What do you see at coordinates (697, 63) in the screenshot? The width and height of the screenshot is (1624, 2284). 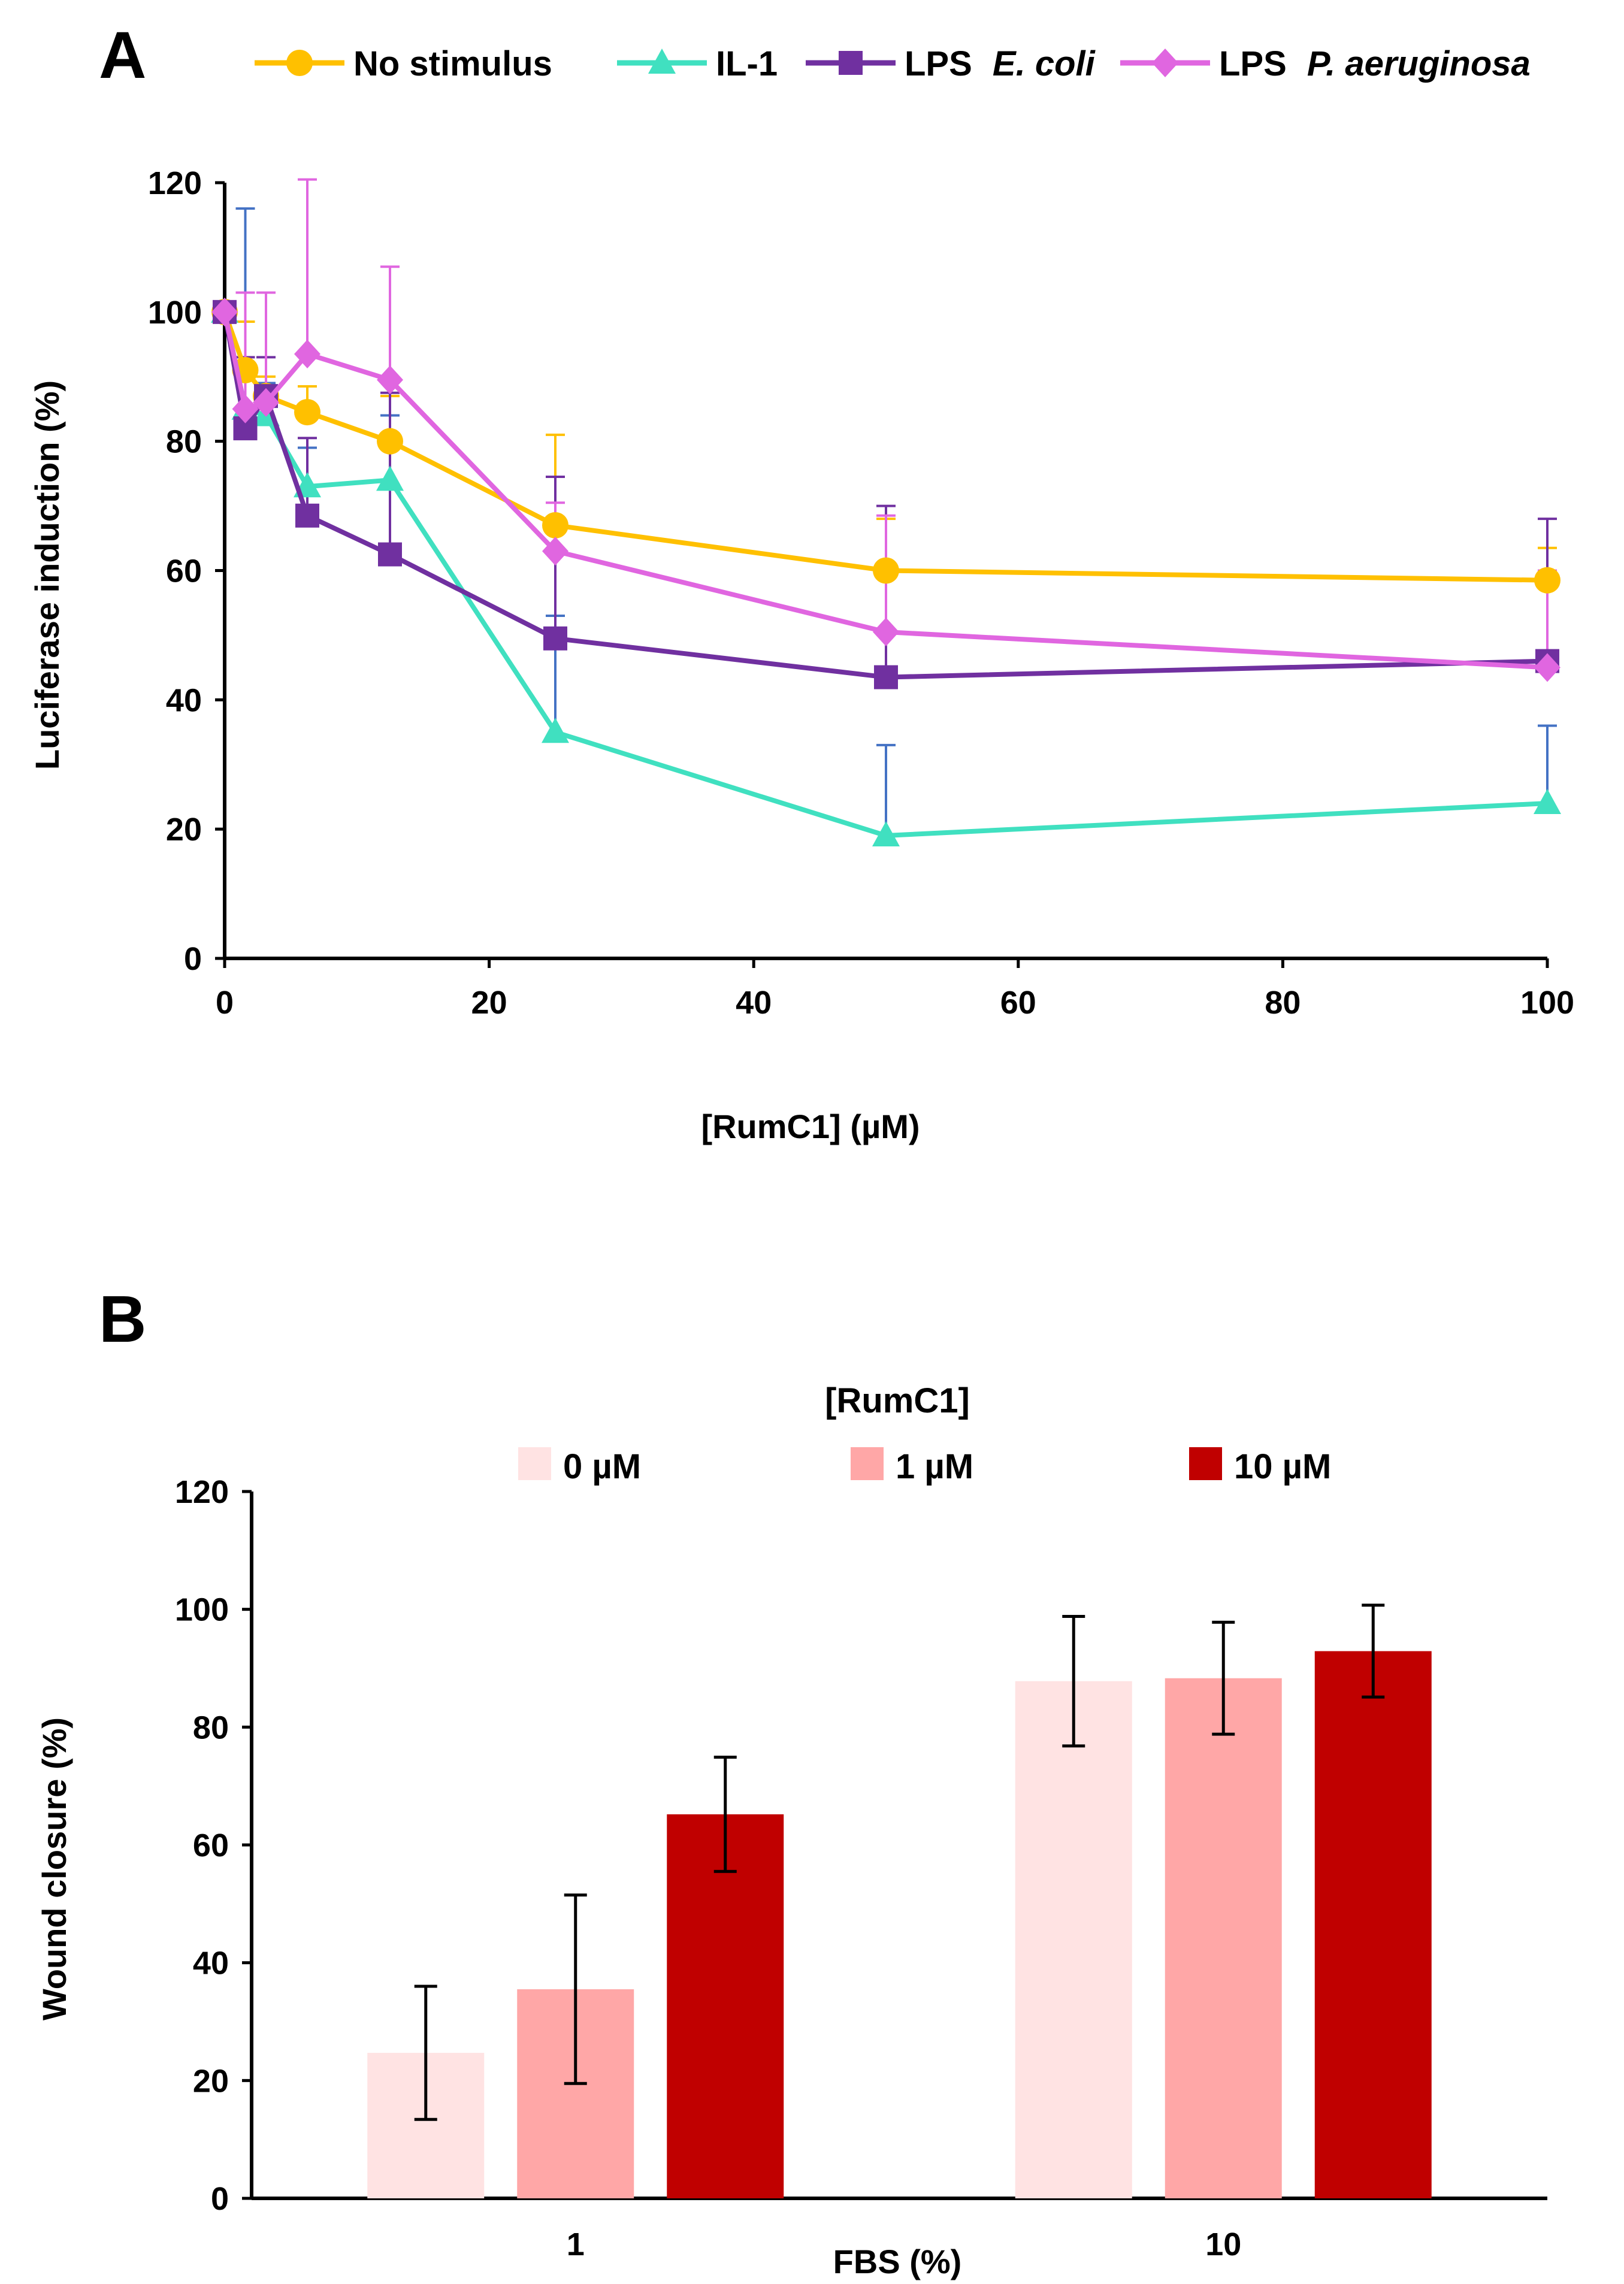 I see `legend-item-il-1: IL-1` at bounding box center [697, 63].